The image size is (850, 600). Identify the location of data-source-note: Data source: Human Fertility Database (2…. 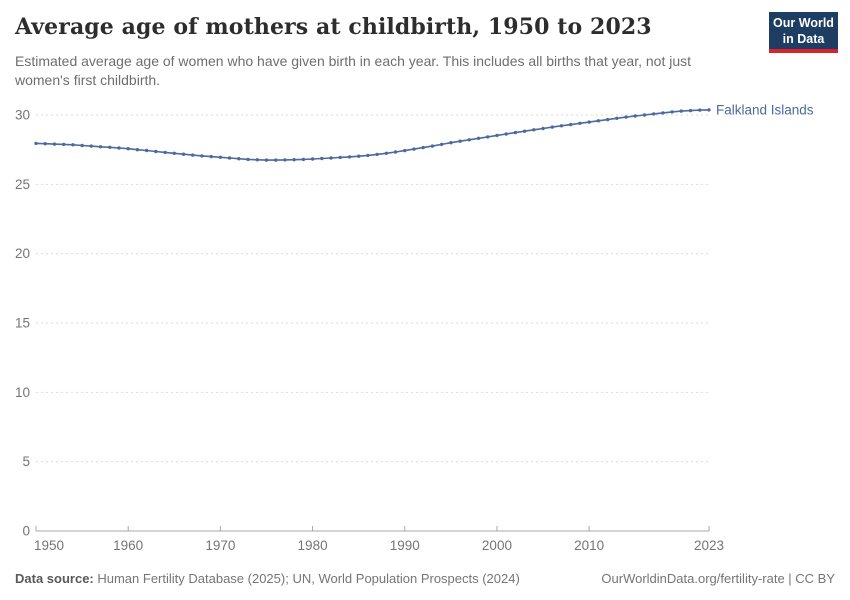
(267, 578).